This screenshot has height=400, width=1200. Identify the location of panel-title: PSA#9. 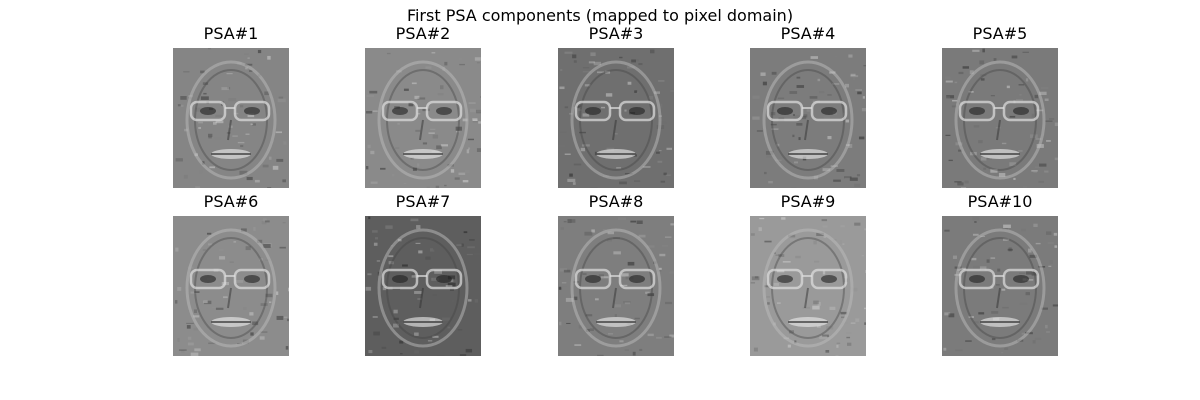
(808, 201).